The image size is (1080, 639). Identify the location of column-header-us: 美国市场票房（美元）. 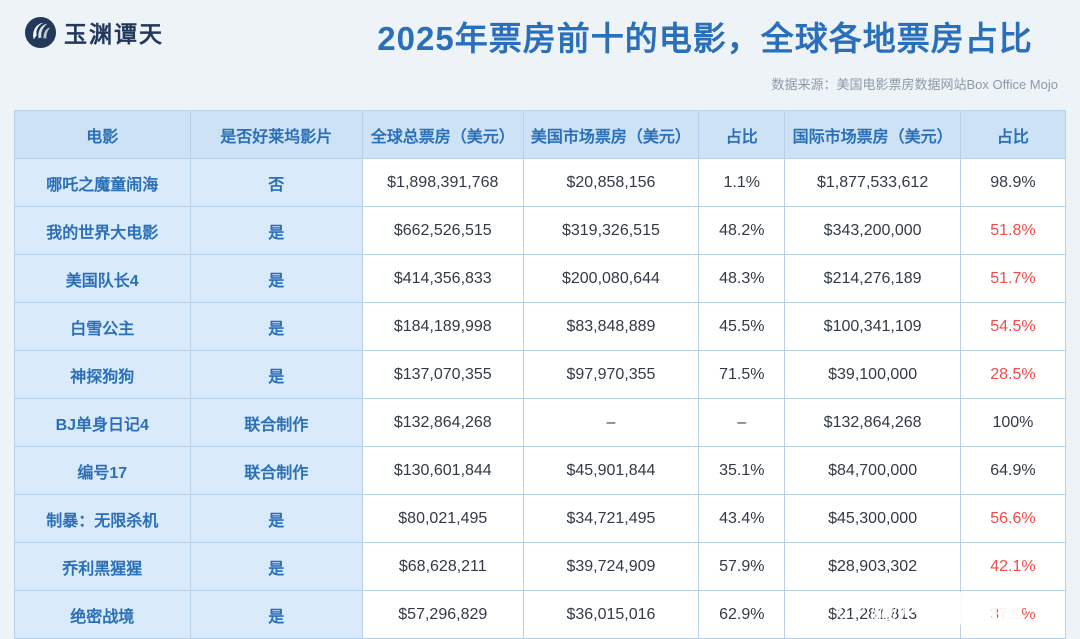
(611, 134).